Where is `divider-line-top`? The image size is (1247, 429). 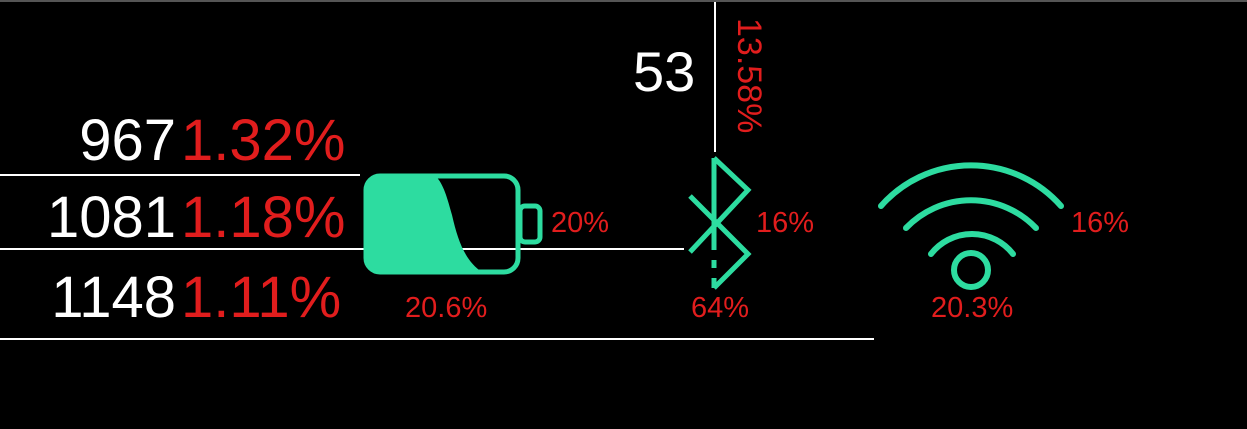
divider-line-top is located at coordinates (180, 175).